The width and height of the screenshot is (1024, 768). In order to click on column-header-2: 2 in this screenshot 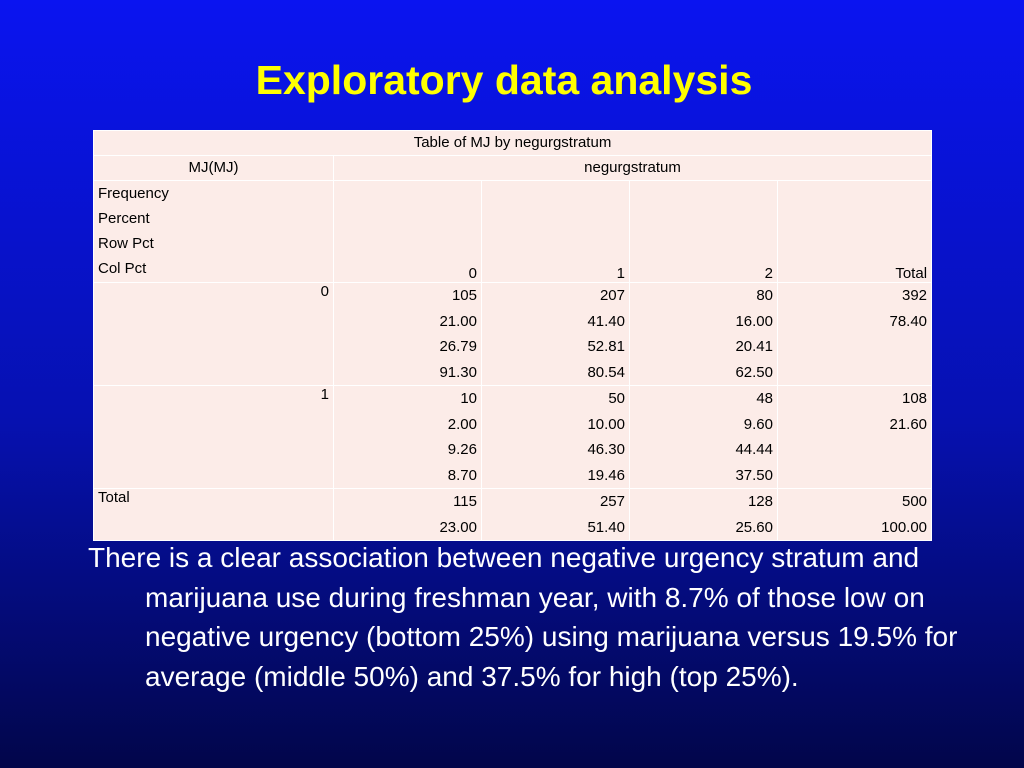, I will do `click(703, 231)`.